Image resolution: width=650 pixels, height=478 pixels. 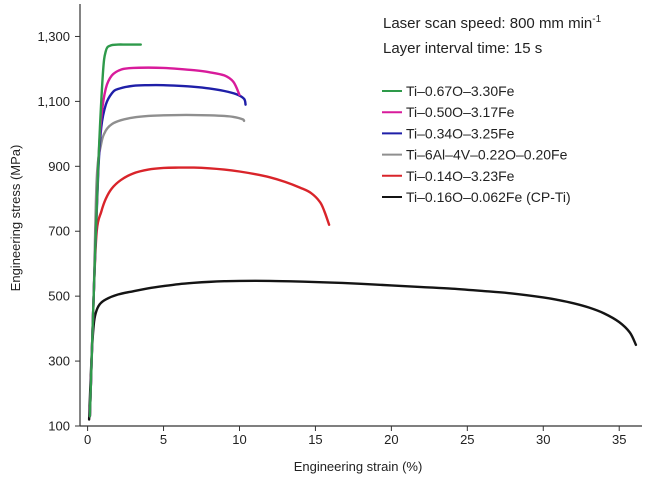 What do you see at coordinates (59, 166) in the screenshot?
I see `y-tick-label: 900` at bounding box center [59, 166].